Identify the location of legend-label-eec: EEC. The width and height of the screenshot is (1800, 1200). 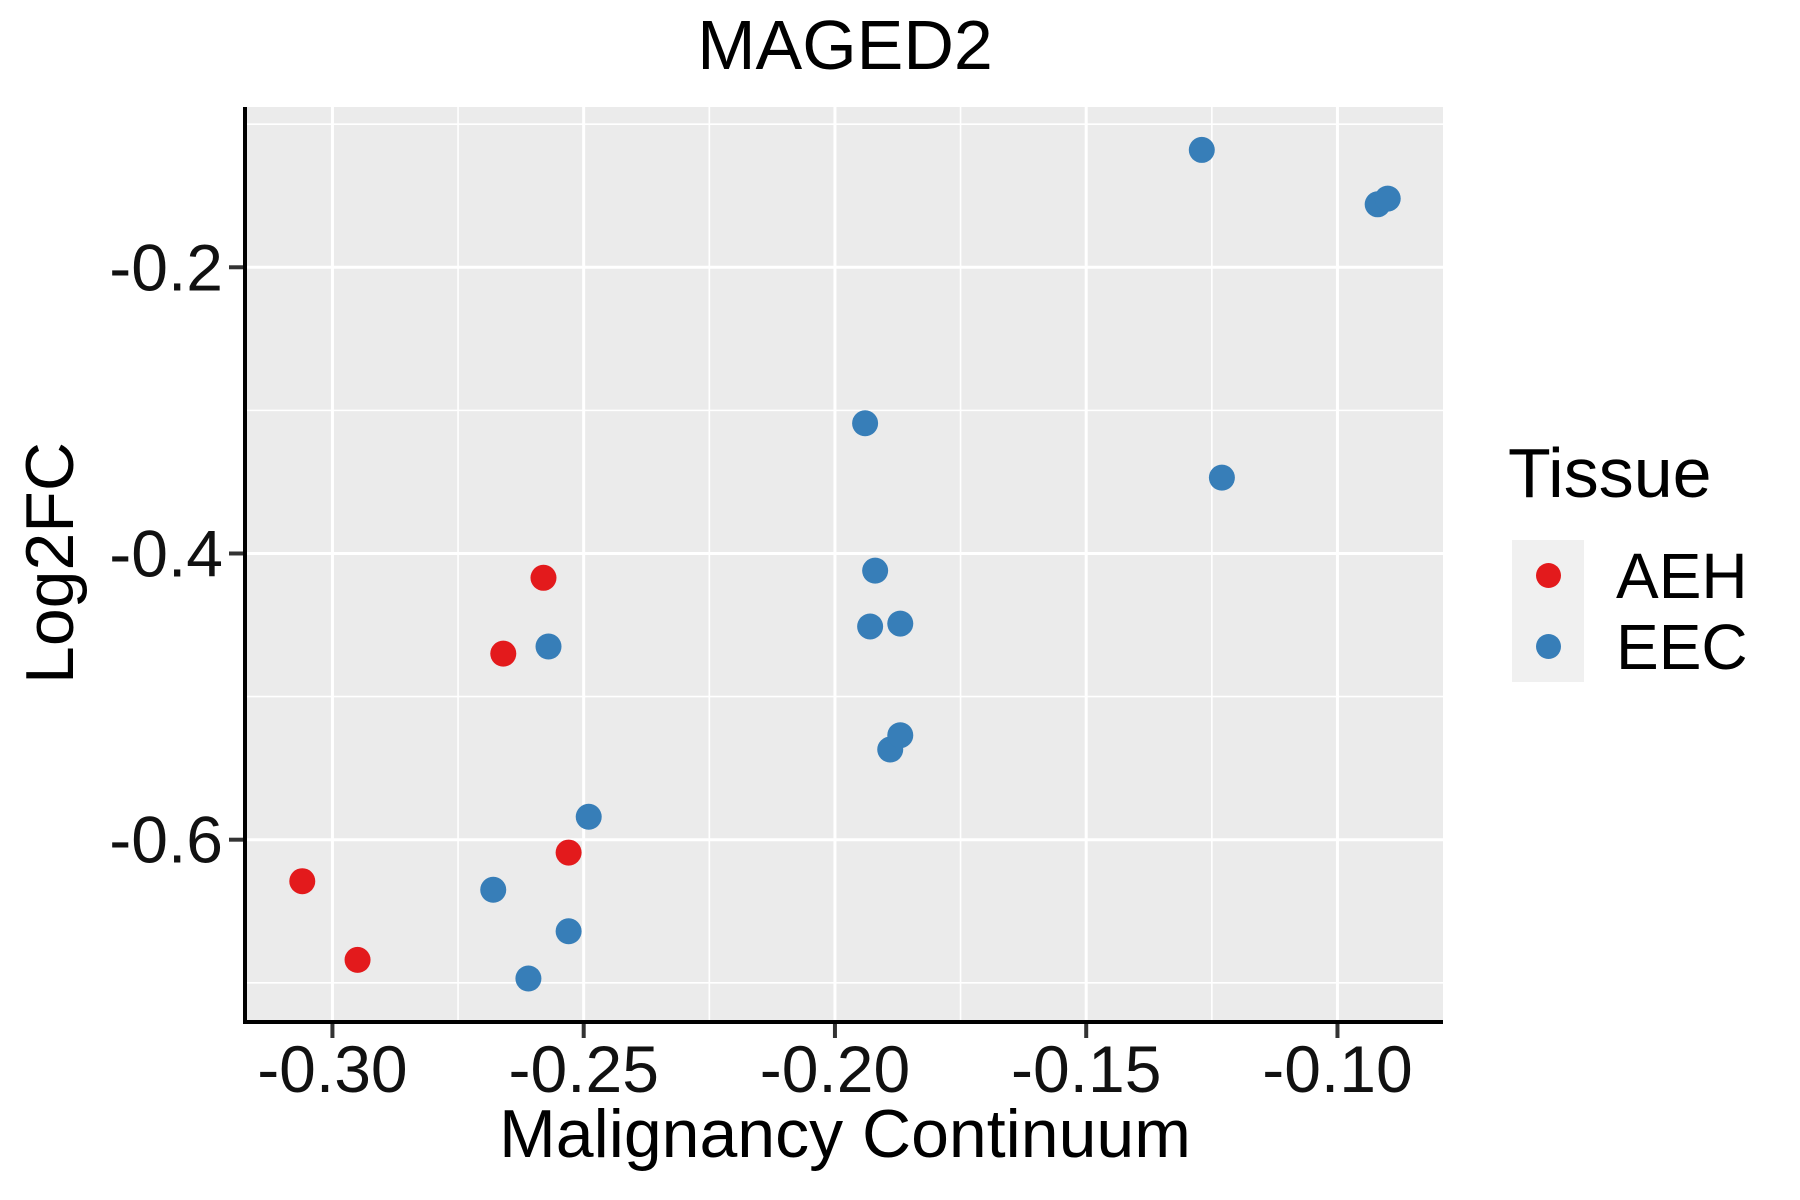
(1682, 646).